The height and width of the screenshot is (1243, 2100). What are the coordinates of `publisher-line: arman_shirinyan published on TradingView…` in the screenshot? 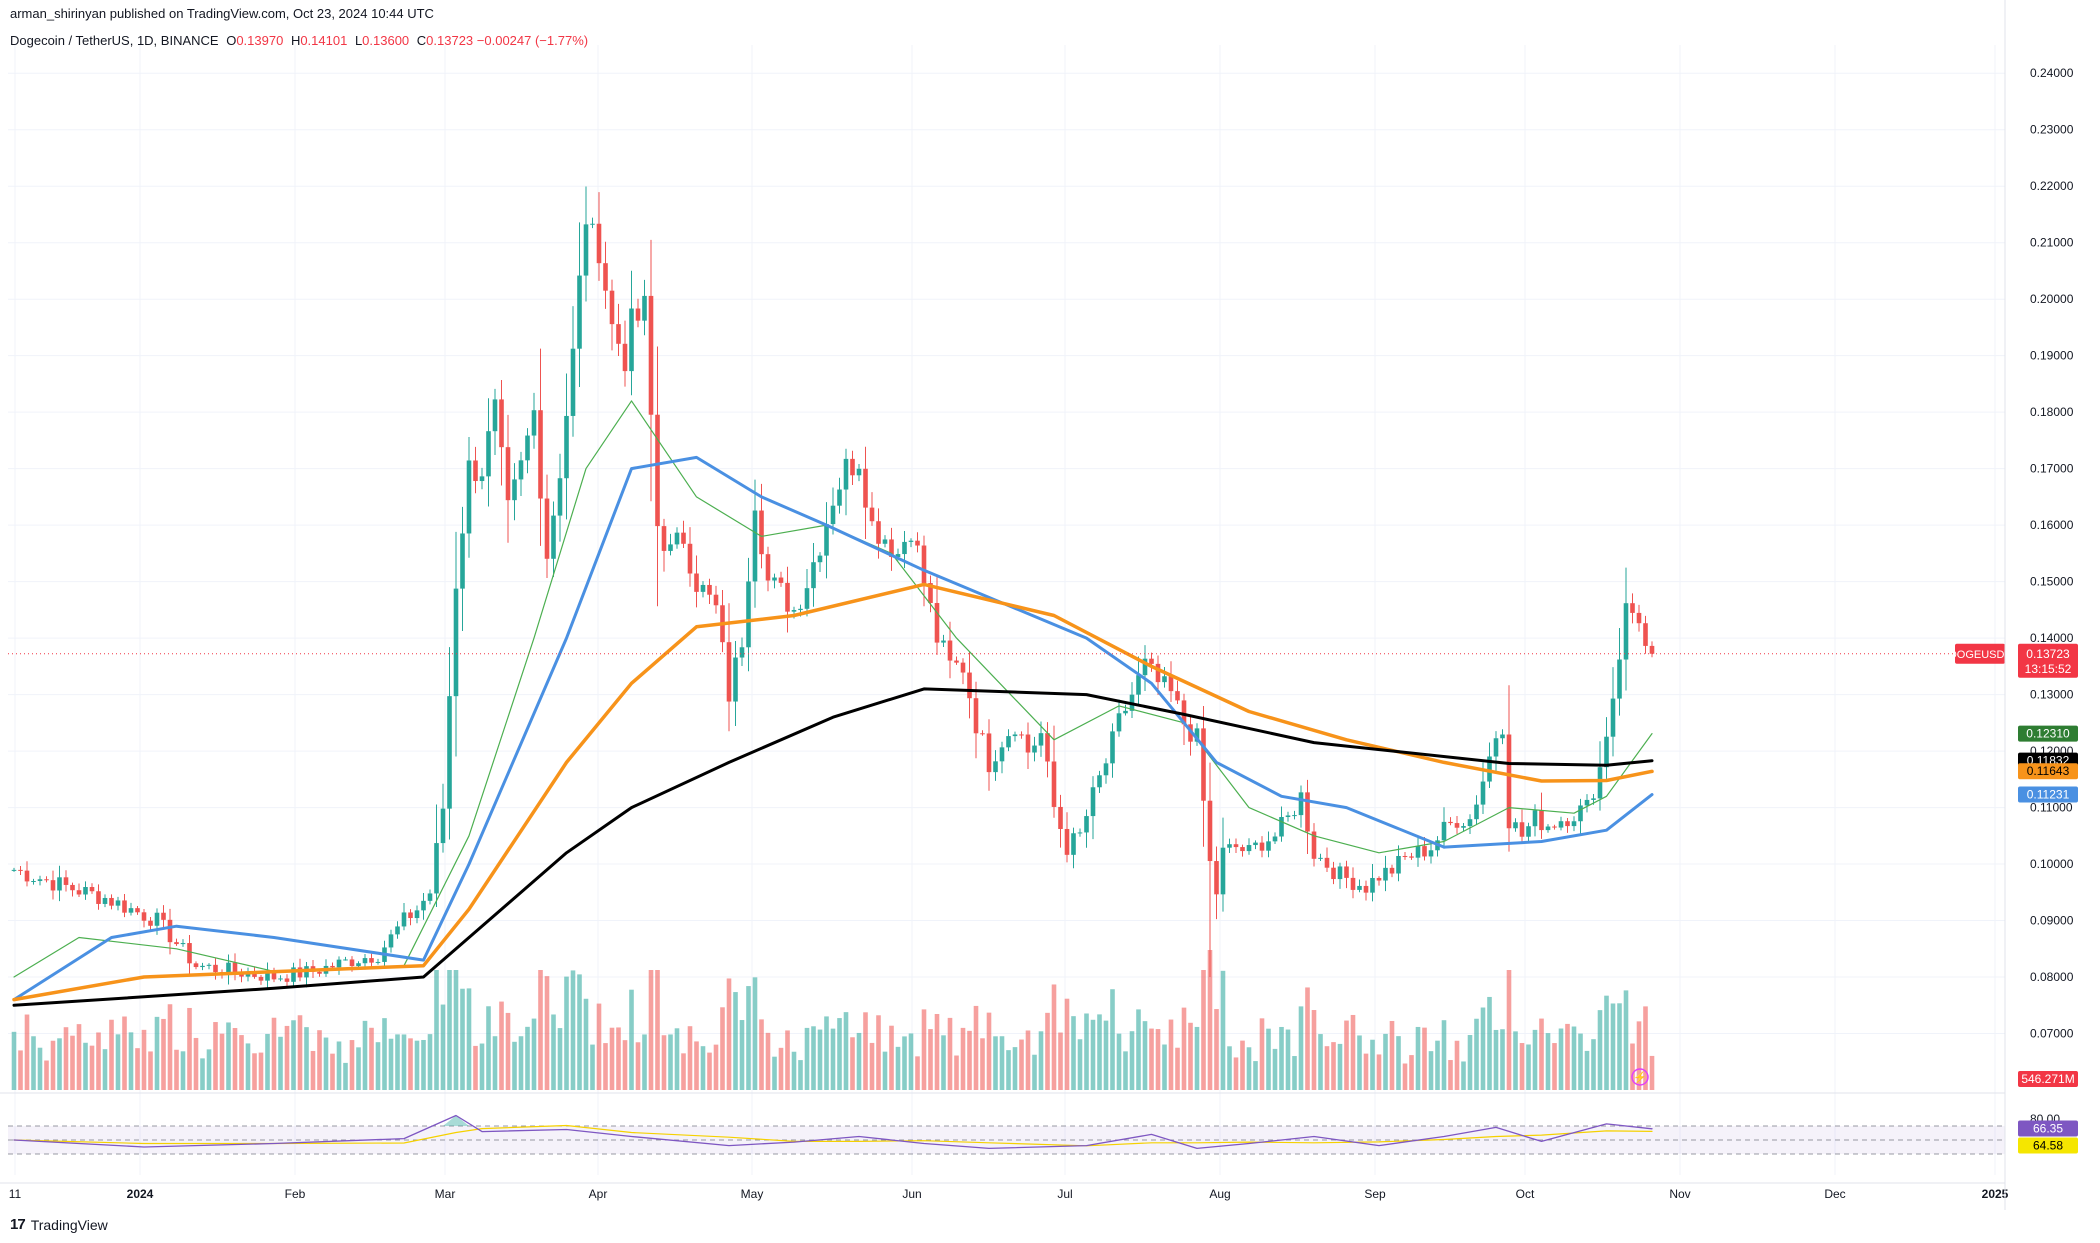 It's located at (222, 13).